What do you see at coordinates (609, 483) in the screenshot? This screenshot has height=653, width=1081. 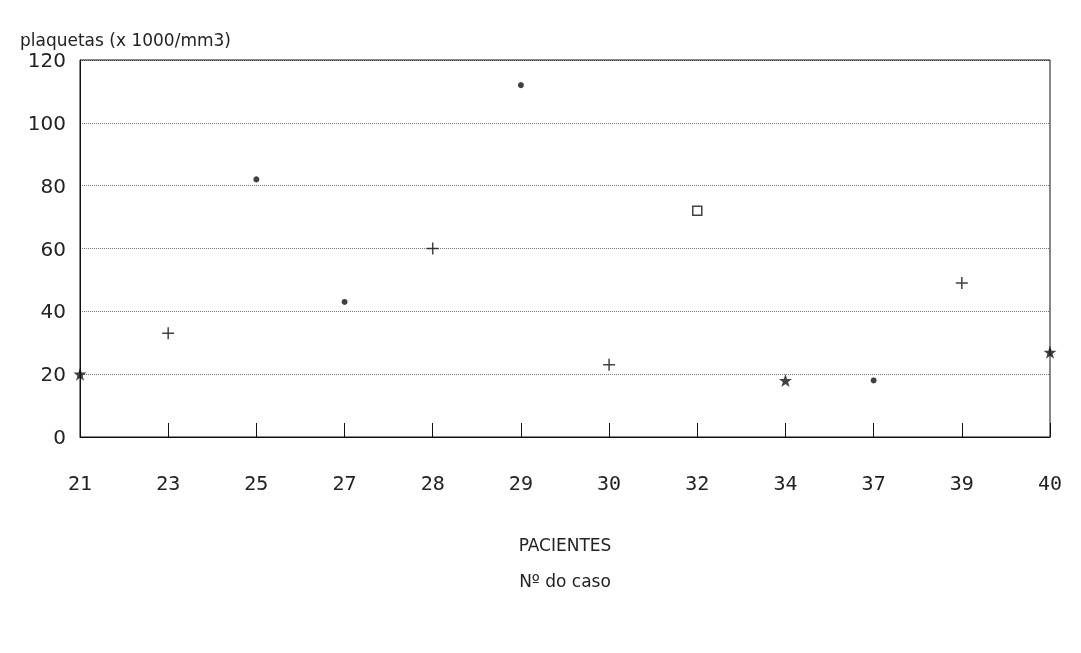 I see `x-tick-label: 30` at bounding box center [609, 483].